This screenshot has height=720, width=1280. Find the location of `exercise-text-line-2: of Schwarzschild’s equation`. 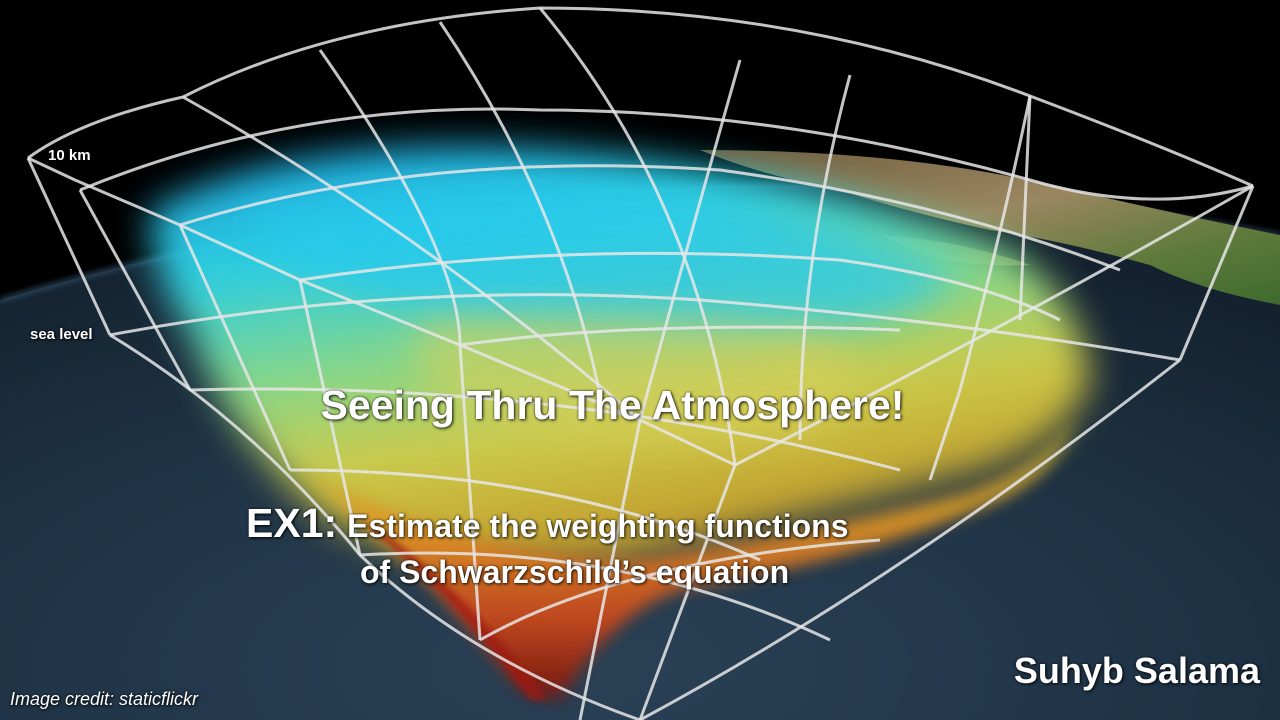

exercise-text-line-2: of Schwarzschild’s equation is located at coordinates (575, 572).